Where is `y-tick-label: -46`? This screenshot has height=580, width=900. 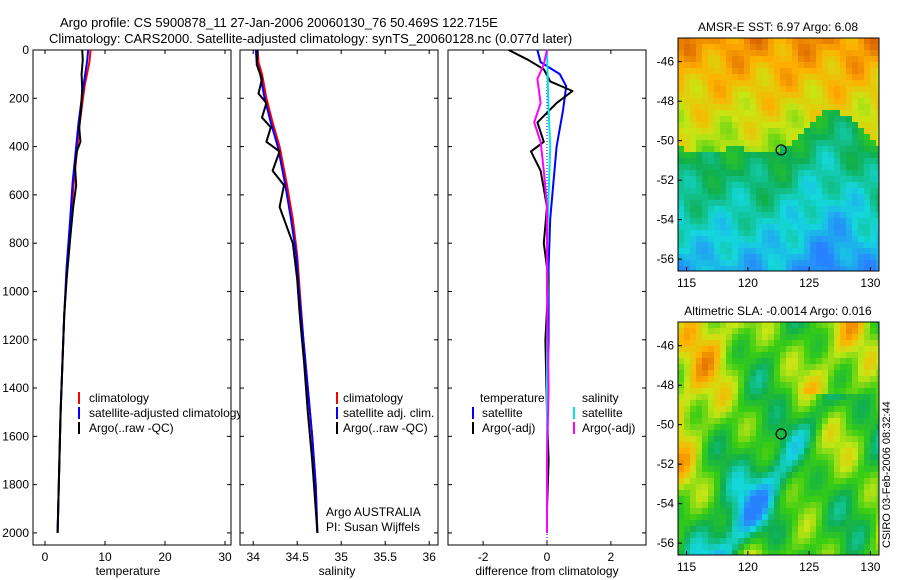 y-tick-label: -46 is located at coordinates (666, 346).